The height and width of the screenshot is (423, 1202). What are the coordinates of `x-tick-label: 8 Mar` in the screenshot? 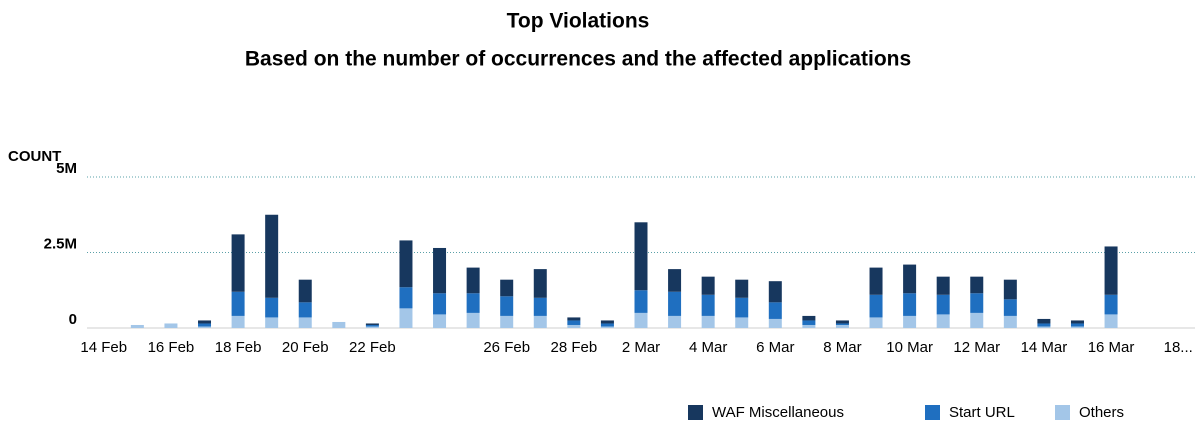 It's located at (842, 347).